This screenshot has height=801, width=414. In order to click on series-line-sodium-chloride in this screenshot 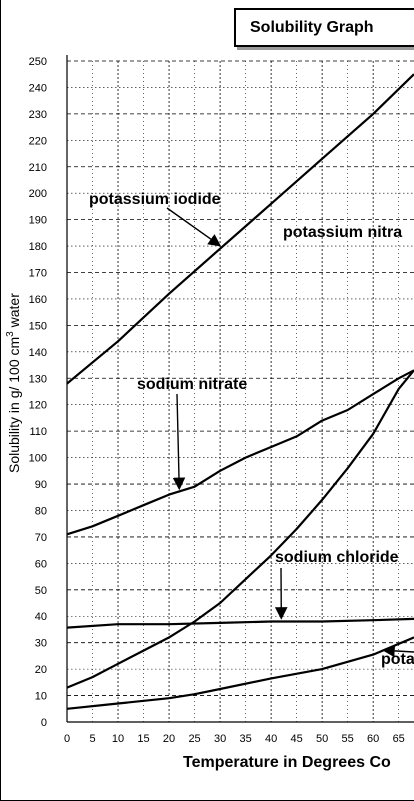, I will do `click(240, 623)`.